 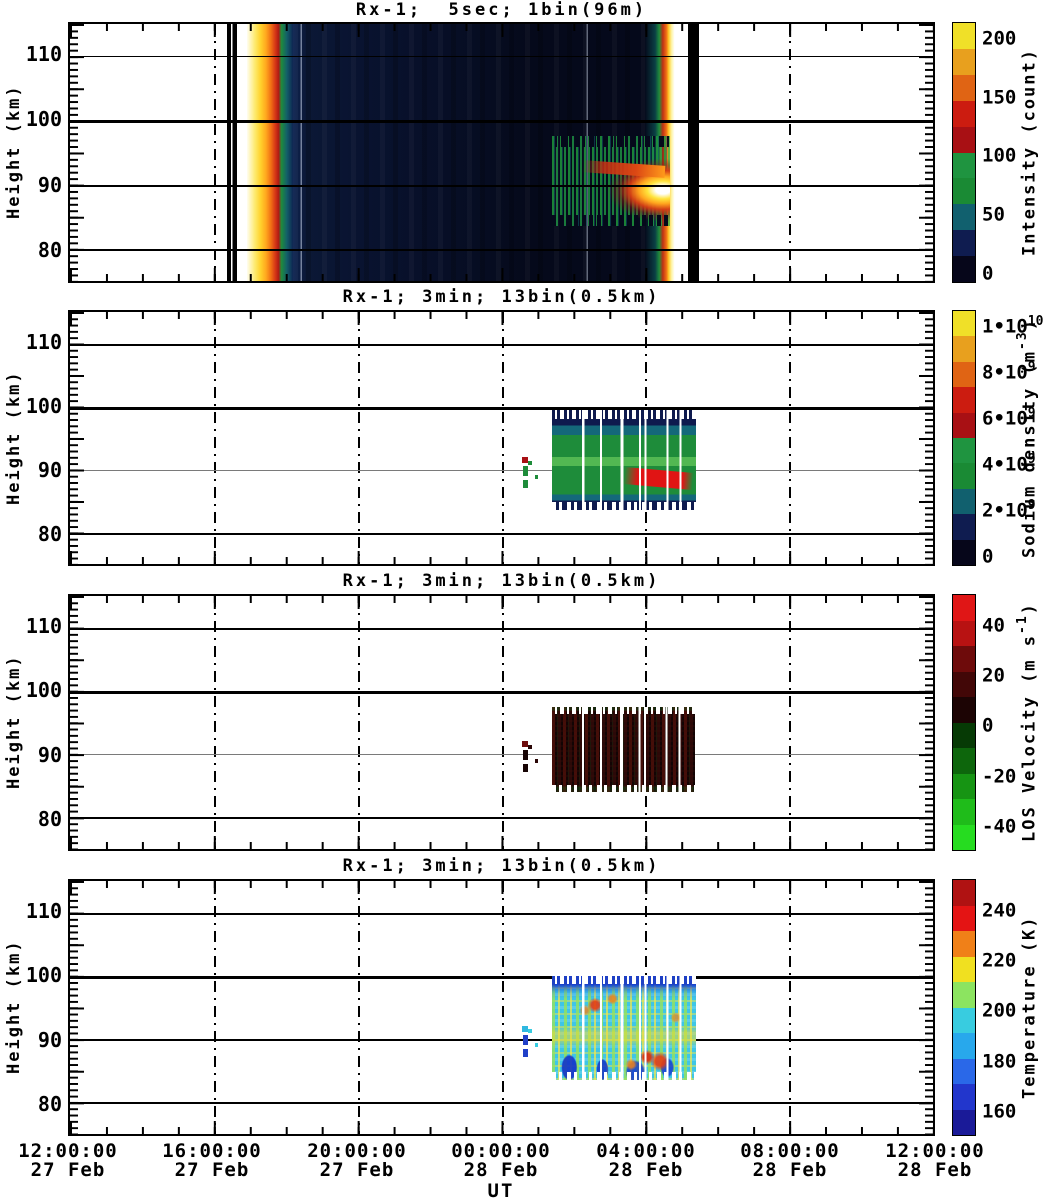 What do you see at coordinates (358, 722) in the screenshot?
I see `gridline-20utc` at bounding box center [358, 722].